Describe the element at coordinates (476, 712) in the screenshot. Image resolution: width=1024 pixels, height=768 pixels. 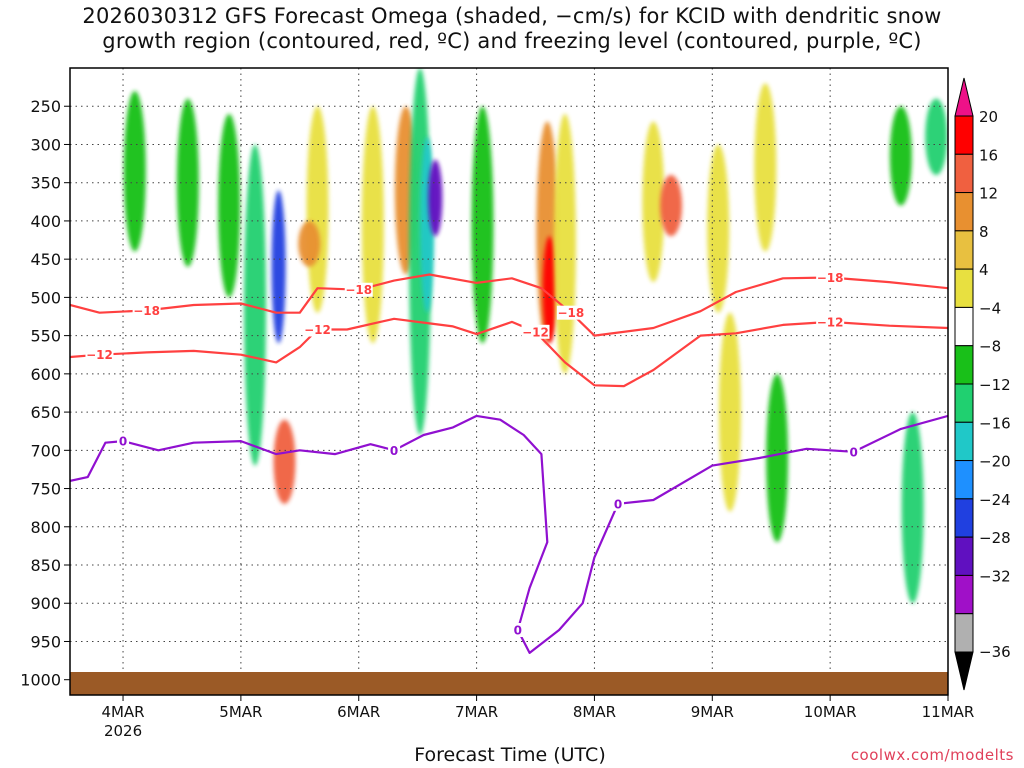
I see `x-tick-label-7MAR: 7MAR` at that location.